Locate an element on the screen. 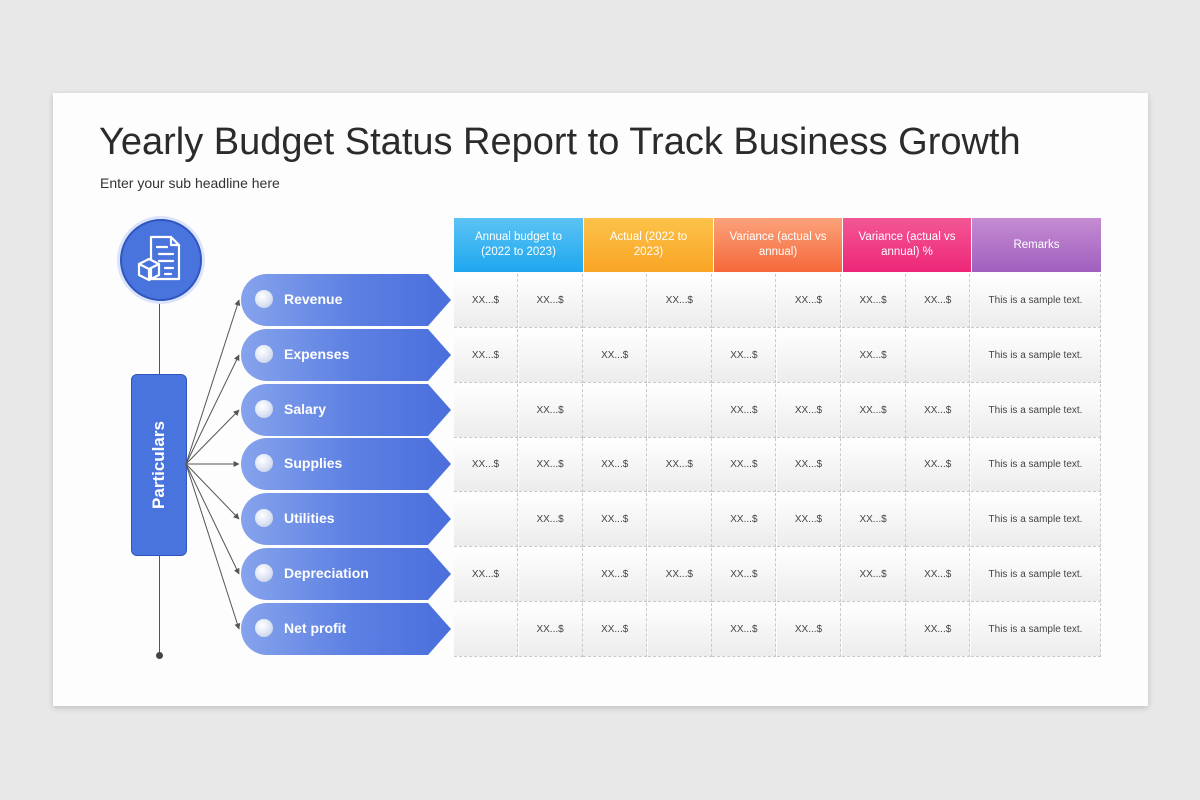 The height and width of the screenshot is (800, 1200). row-label-text: Expenses is located at coordinates (317, 354).